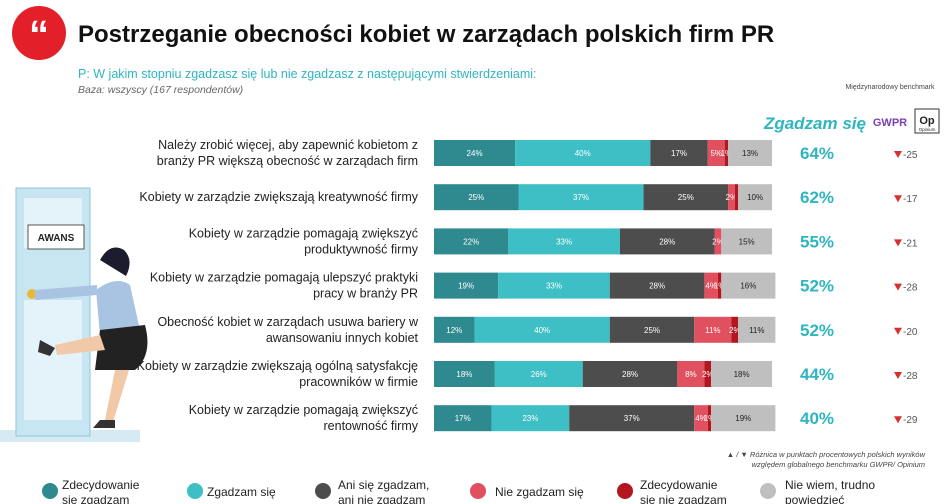  I want to click on legend-label: Nie wiem, trudno powiedzieć, so click(830, 491).